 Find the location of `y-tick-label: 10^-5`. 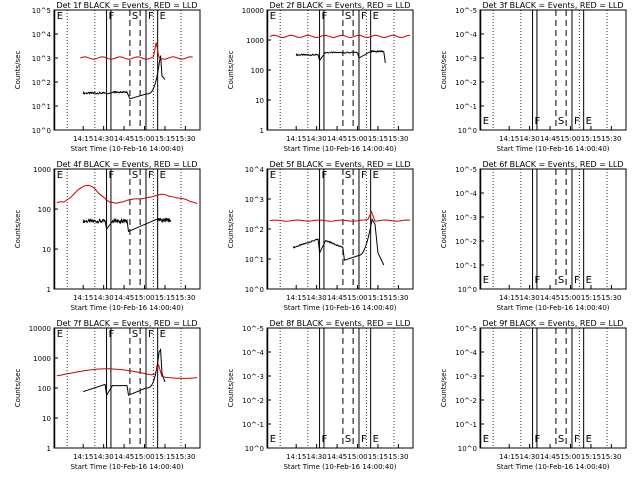

y-tick-label: 10^-5 is located at coordinates (253, 329).